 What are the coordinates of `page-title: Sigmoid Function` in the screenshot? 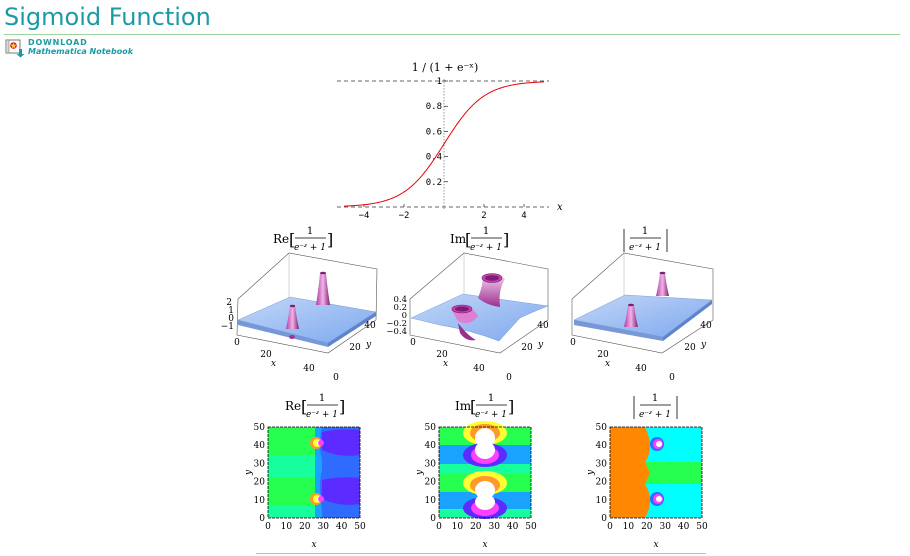 It's located at (107, 17).